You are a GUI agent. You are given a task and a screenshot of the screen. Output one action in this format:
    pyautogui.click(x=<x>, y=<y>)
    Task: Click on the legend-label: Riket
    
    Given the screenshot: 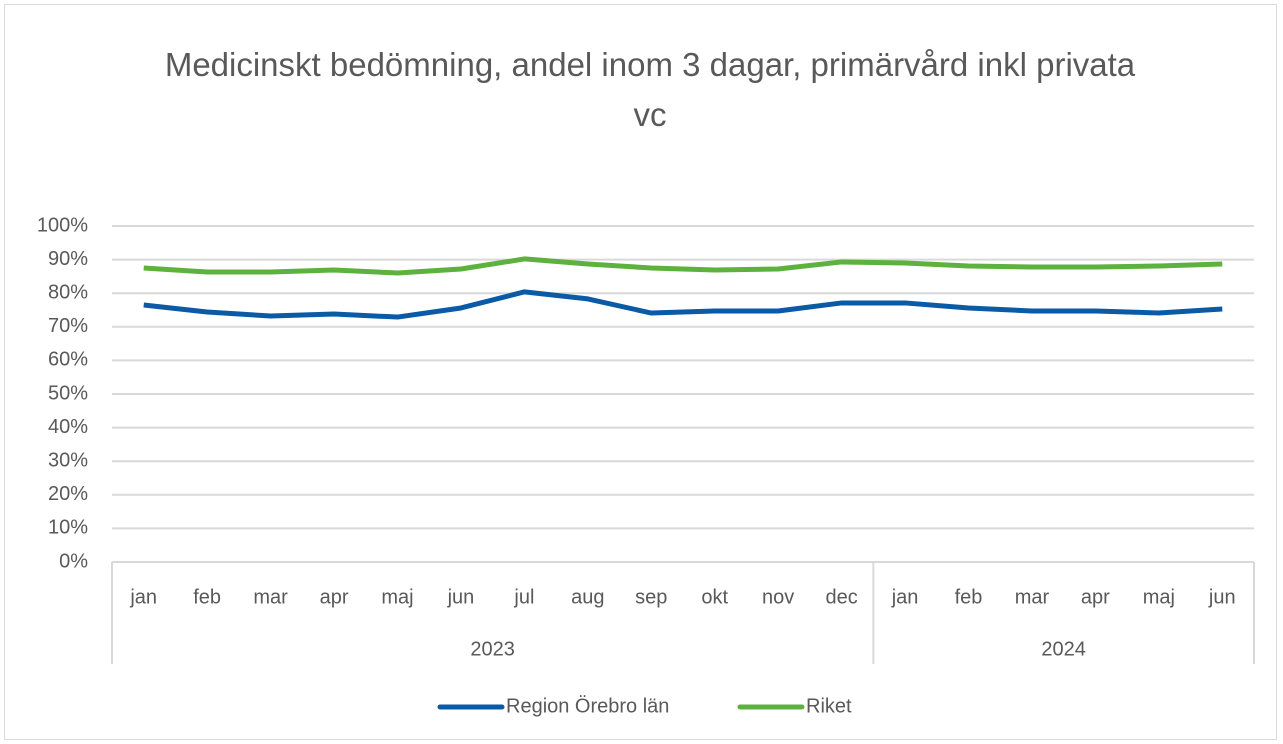 What is the action you would take?
    pyautogui.click(x=829, y=706)
    